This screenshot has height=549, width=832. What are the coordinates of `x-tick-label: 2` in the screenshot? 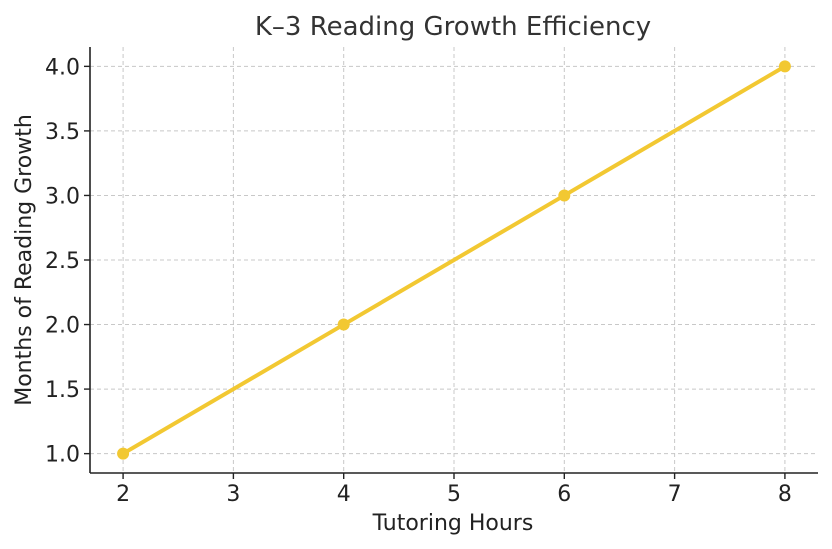 It's located at (123, 494).